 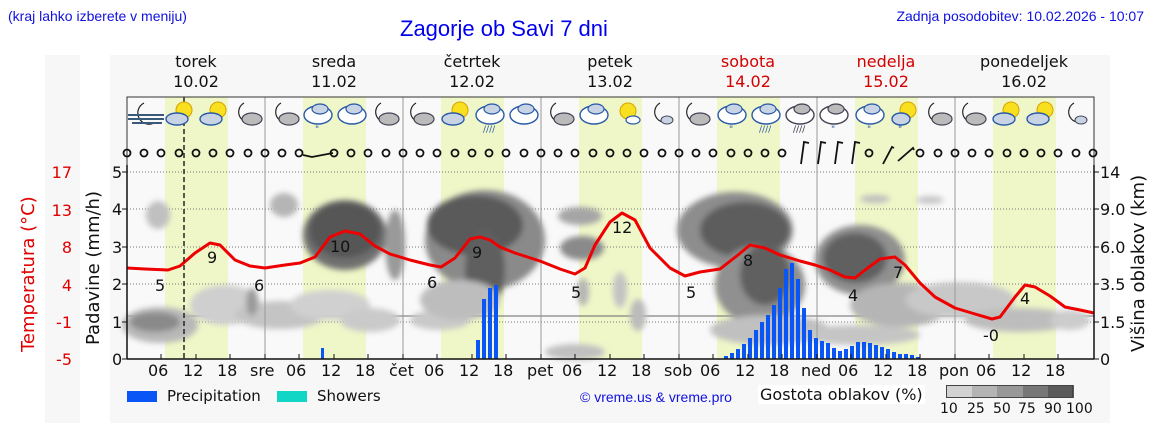 What do you see at coordinates (117, 172) in the screenshot?
I see `precip-tick: 5` at bounding box center [117, 172].